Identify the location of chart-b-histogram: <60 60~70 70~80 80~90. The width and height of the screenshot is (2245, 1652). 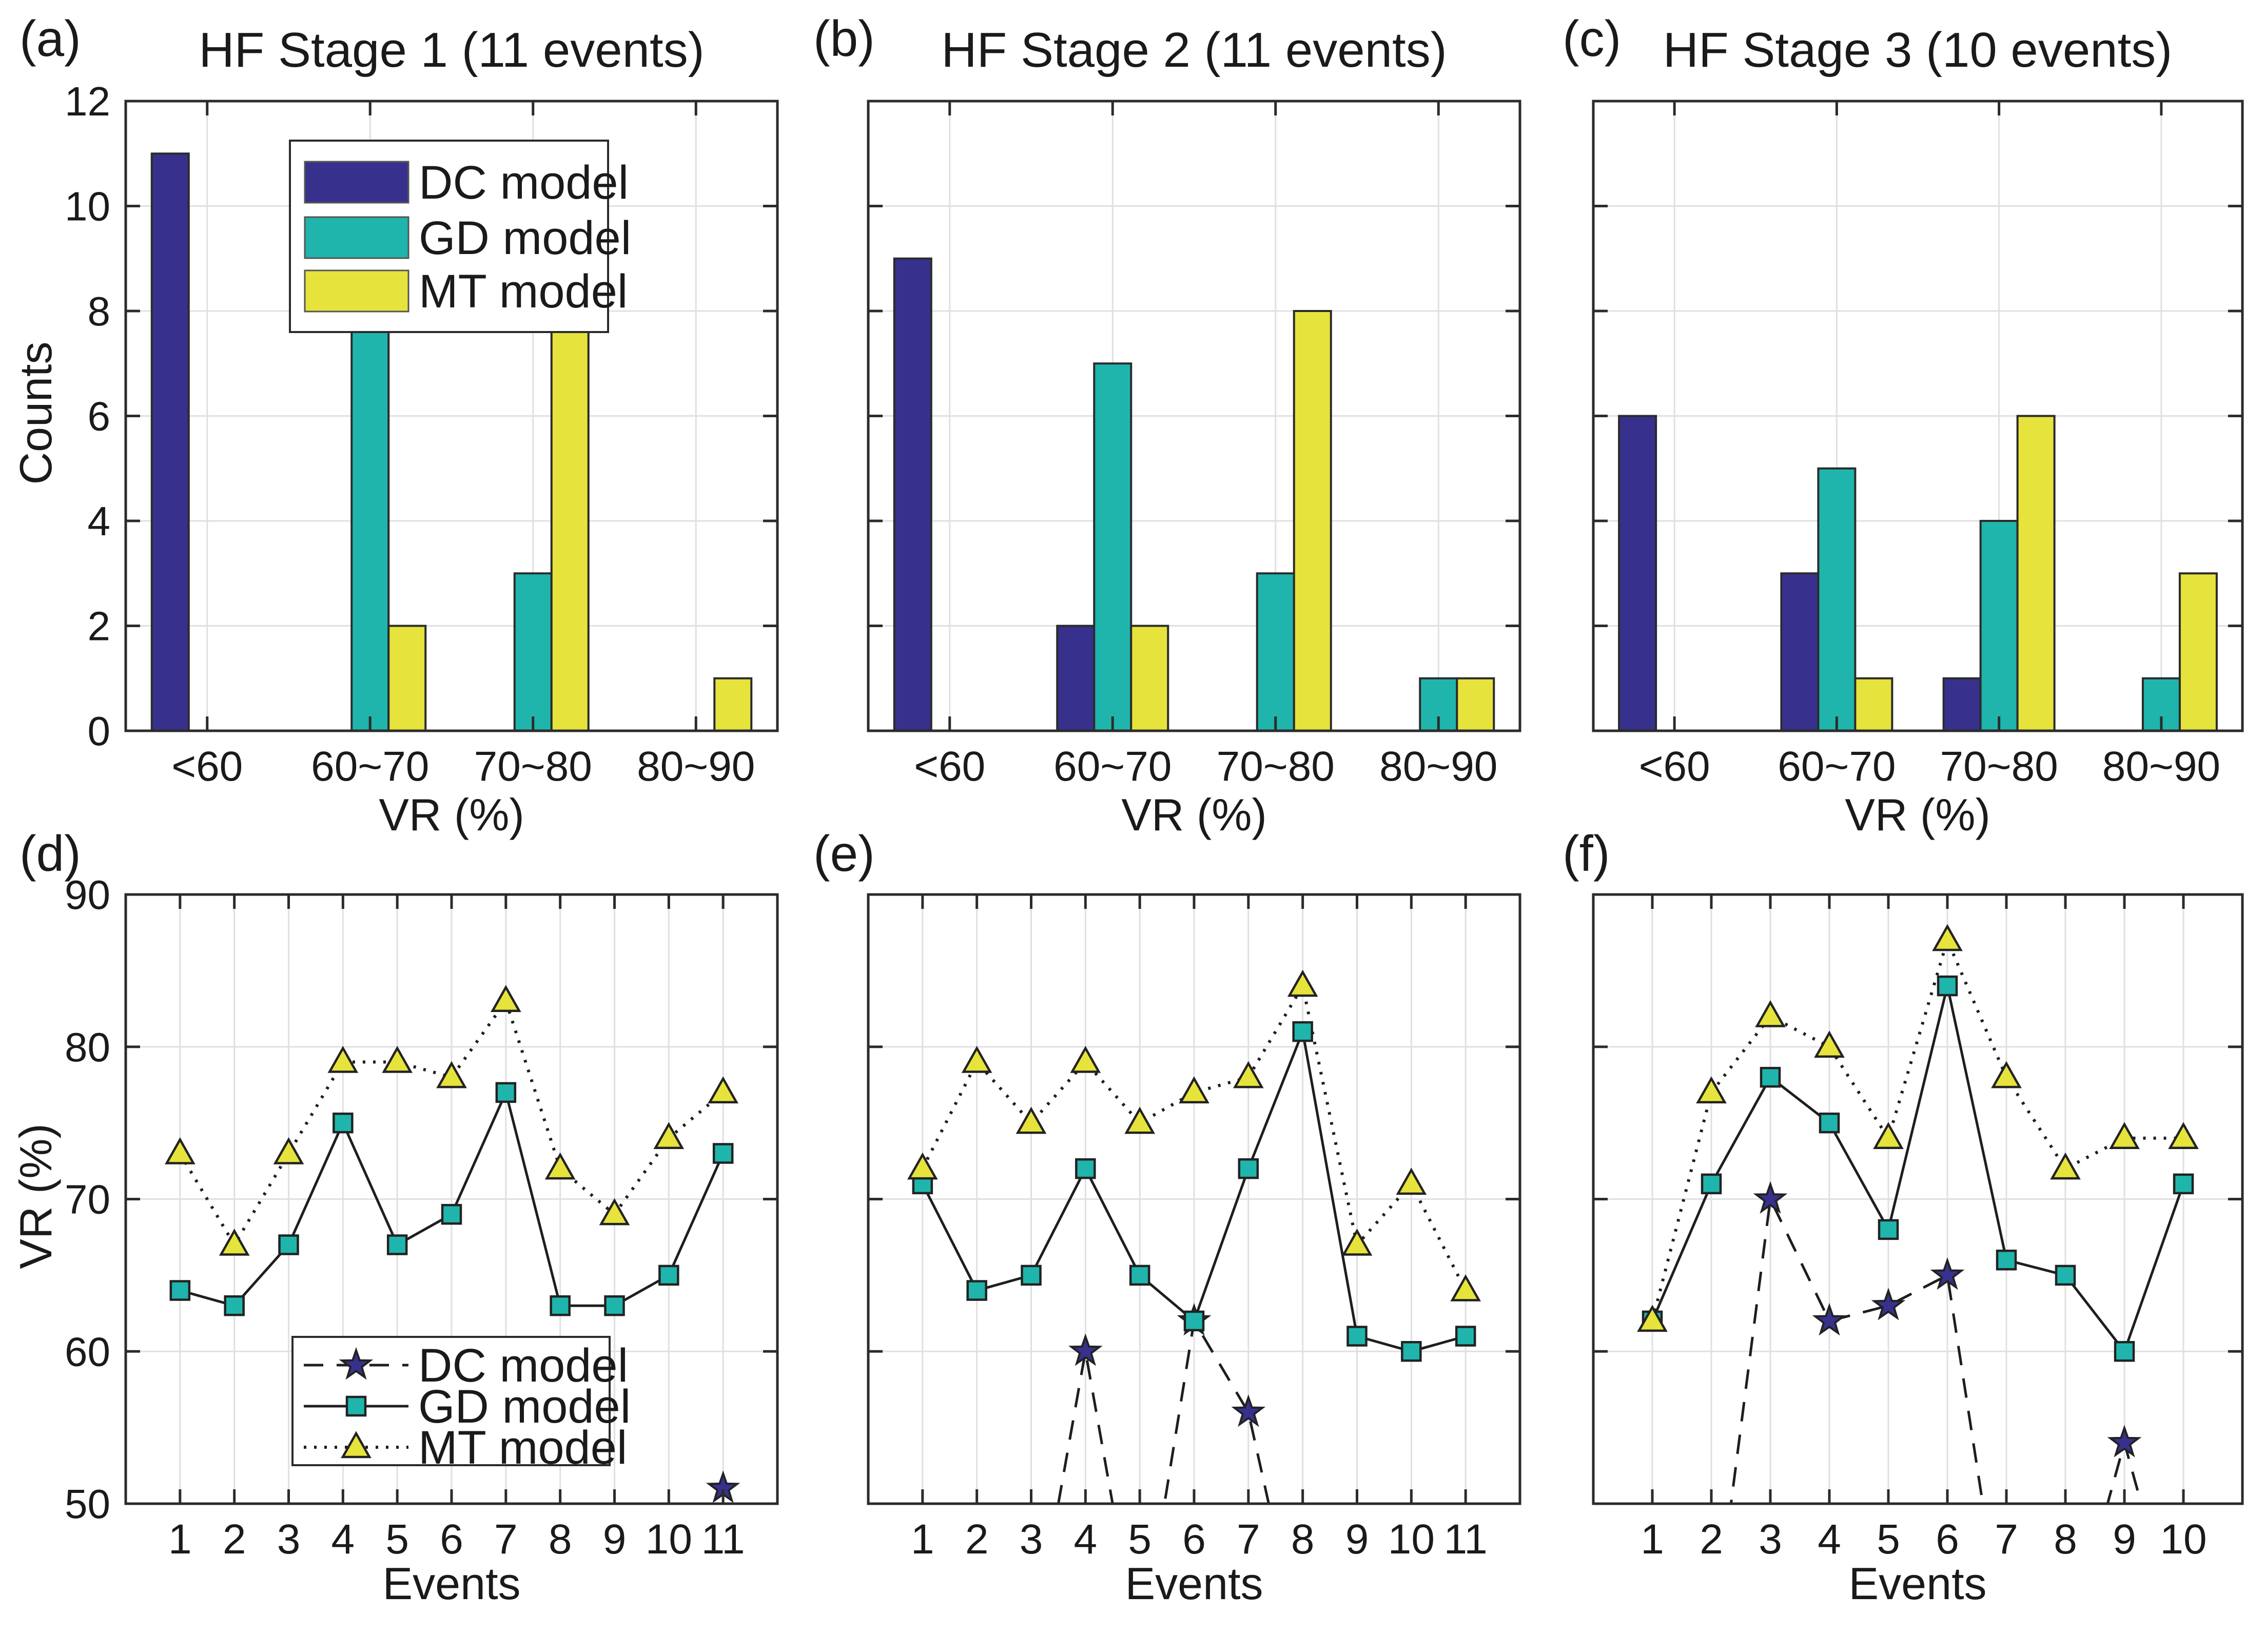
(1194, 445).